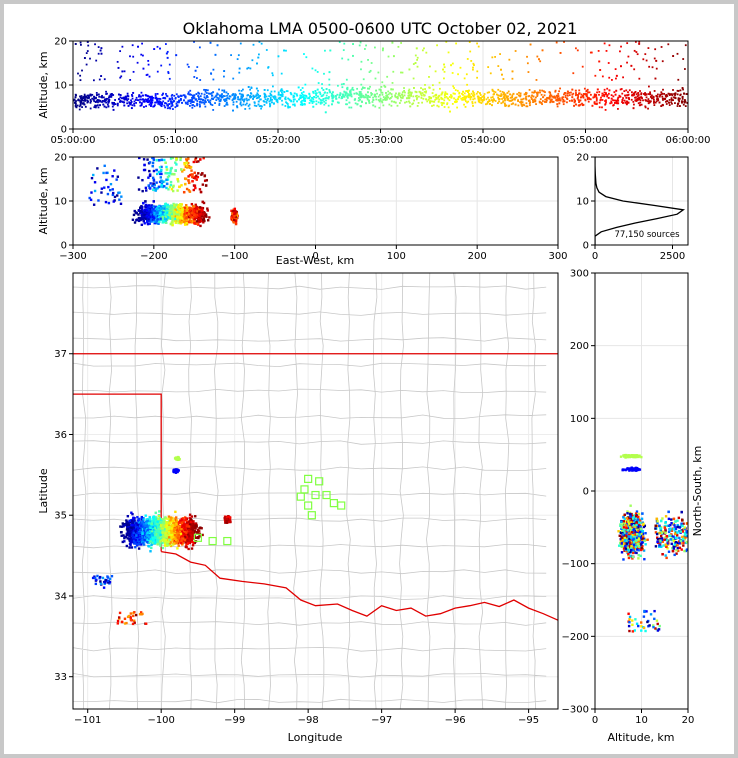 This screenshot has height=758, width=738. Describe the element at coordinates (153, 256) in the screenshot. I see `ew-tick-label: −200` at that location.